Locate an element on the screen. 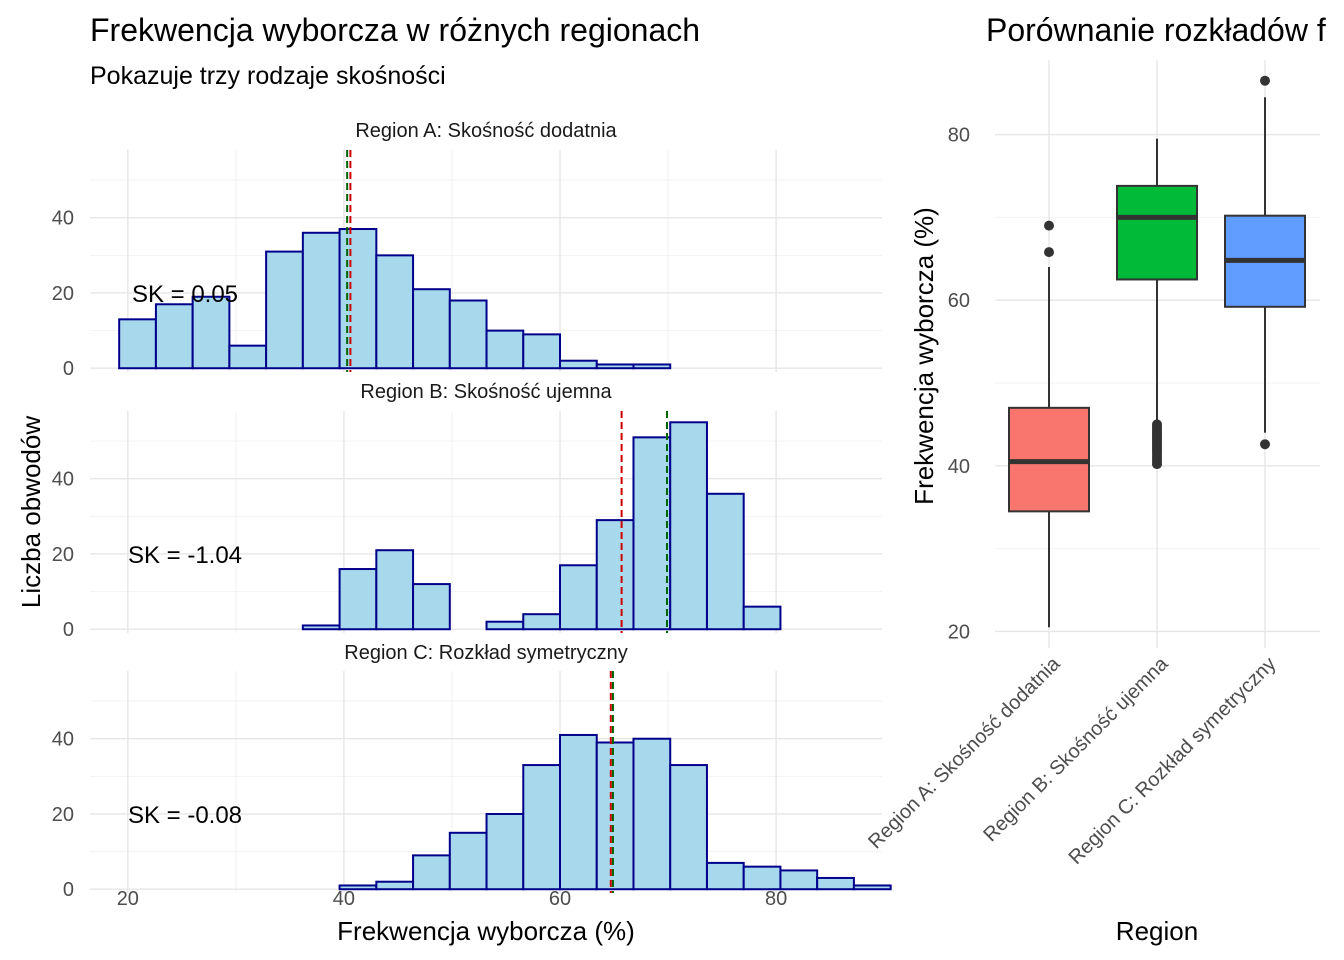 The width and height of the screenshot is (1344, 960). x-axis-title: Frekwencja wyborcza (%) is located at coordinates (486, 931).